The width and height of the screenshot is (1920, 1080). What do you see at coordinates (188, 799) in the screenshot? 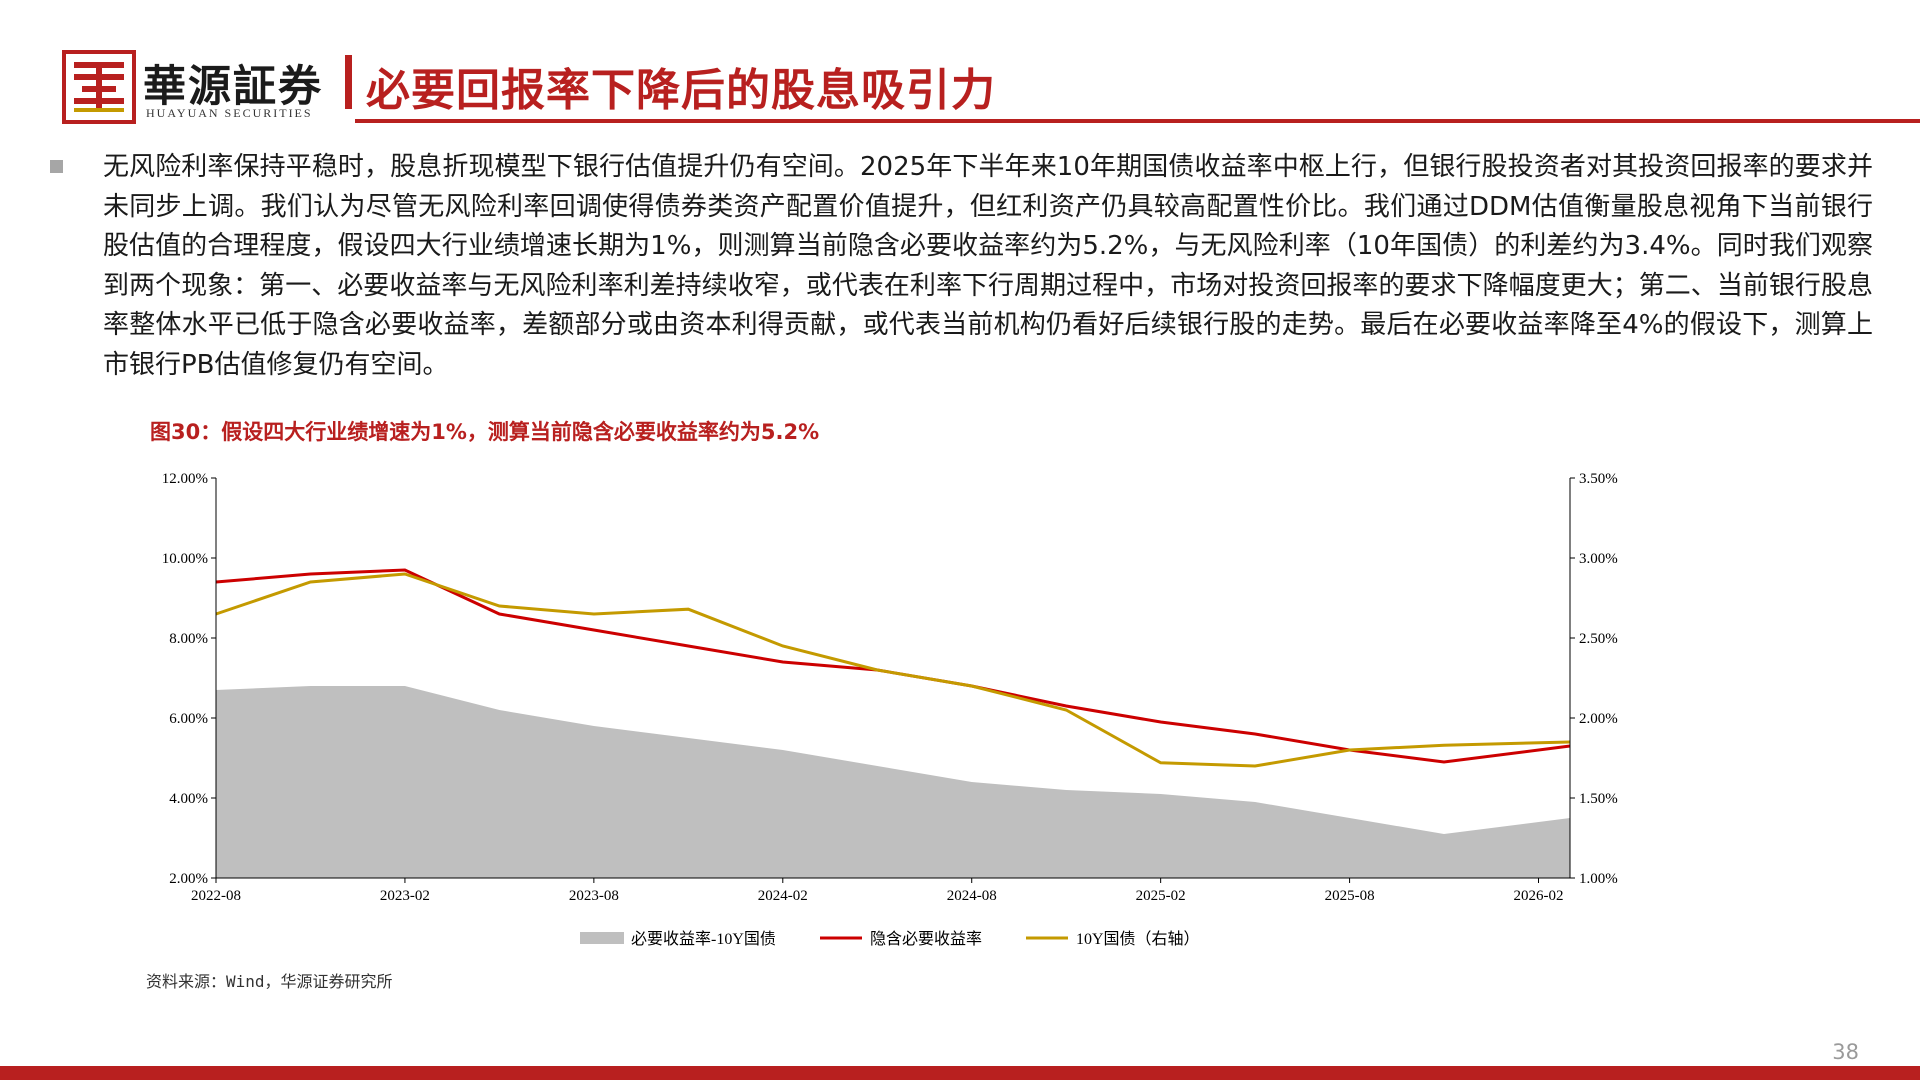
I see `left-tick-label: 4.00%` at bounding box center [188, 799].